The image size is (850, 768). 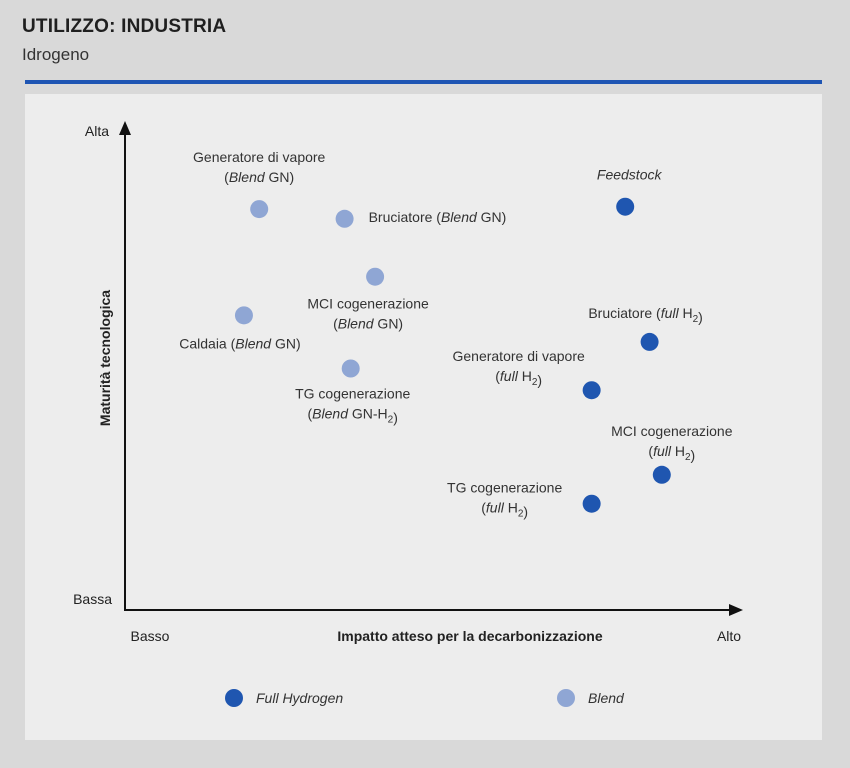 I want to click on data-point: MCI cogenerazione (full H2), so click(x=672, y=453).